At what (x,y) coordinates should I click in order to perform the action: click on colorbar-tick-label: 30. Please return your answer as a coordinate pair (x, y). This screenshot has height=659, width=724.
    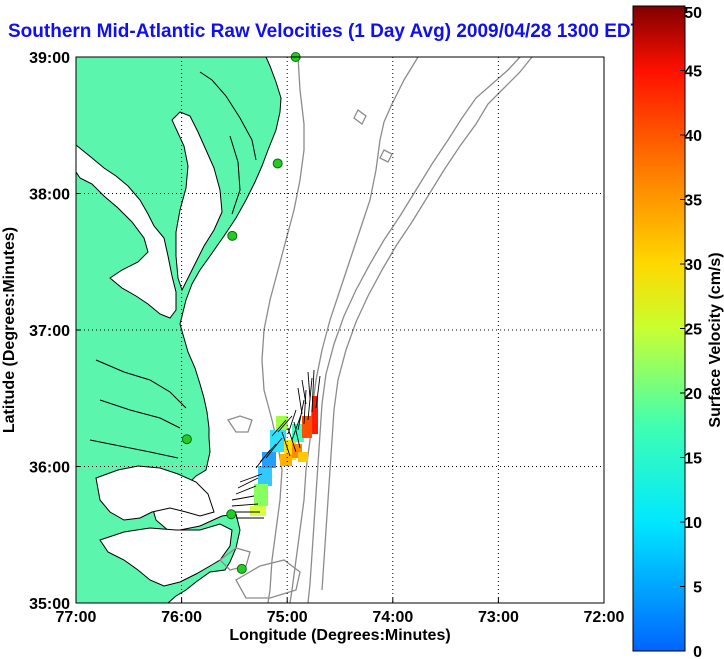
    Looking at the image, I should click on (693, 265).